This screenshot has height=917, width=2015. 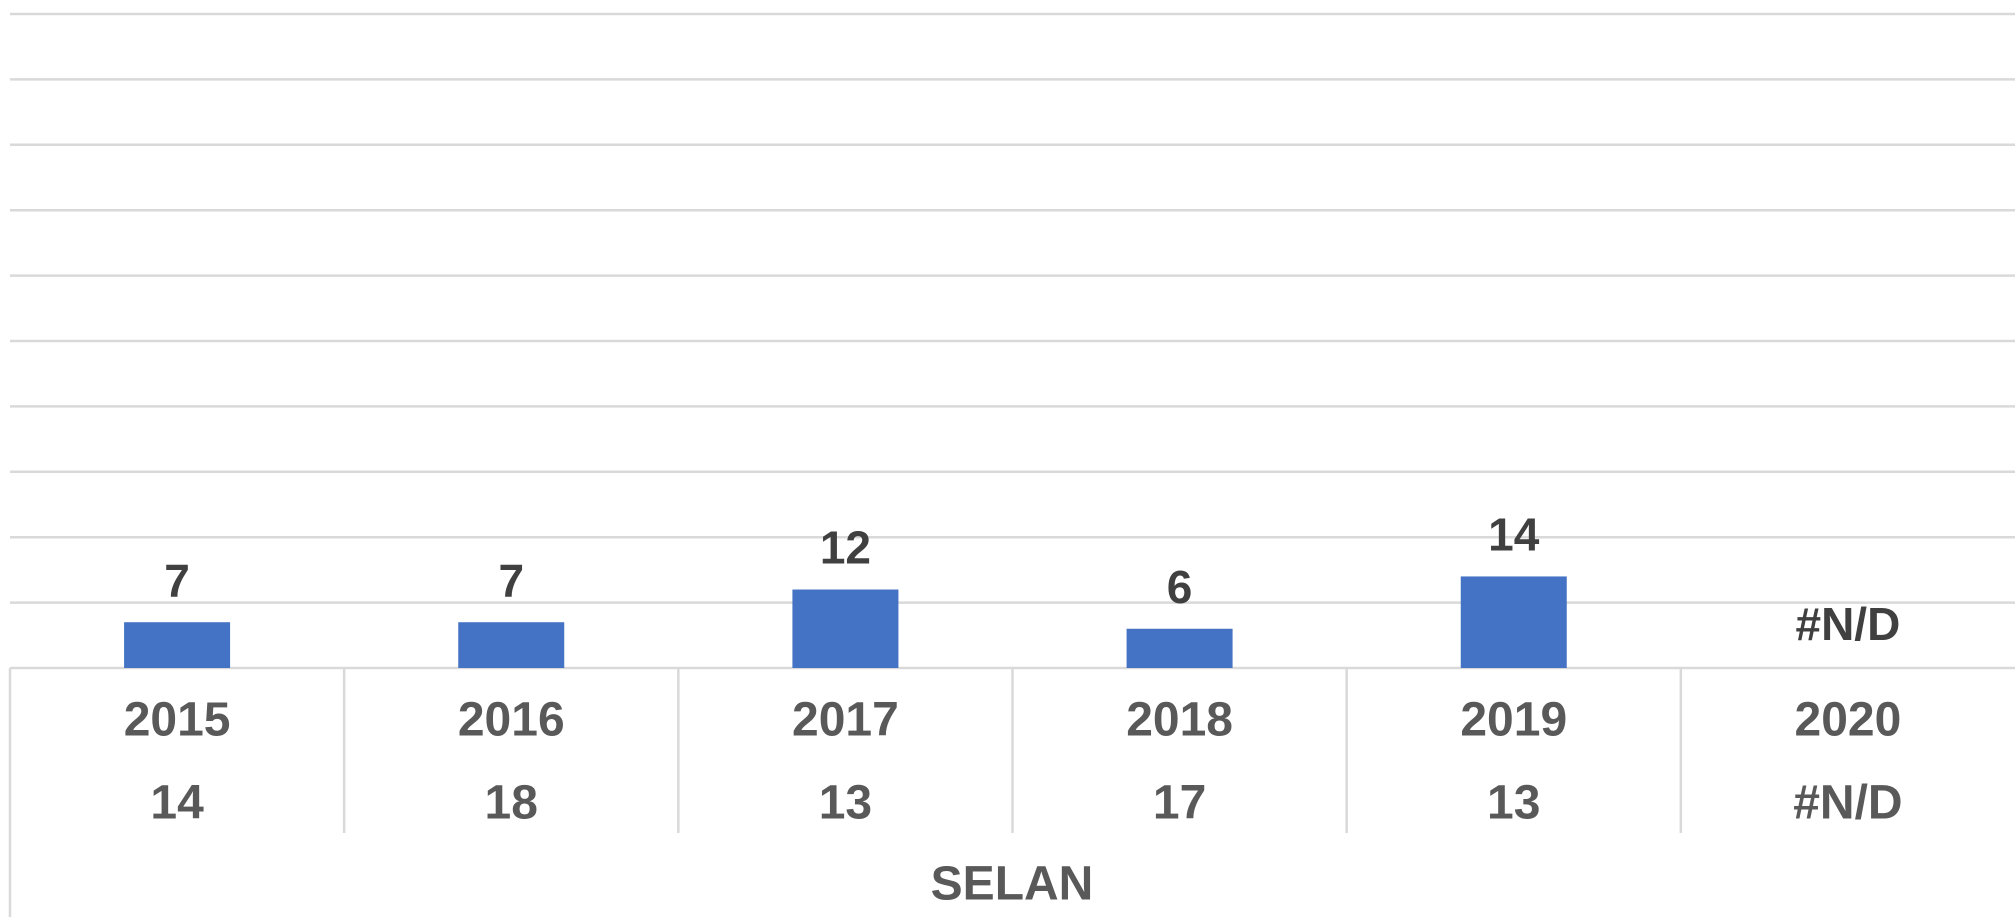 I want to click on data-label: 14, so click(x=1514, y=535).